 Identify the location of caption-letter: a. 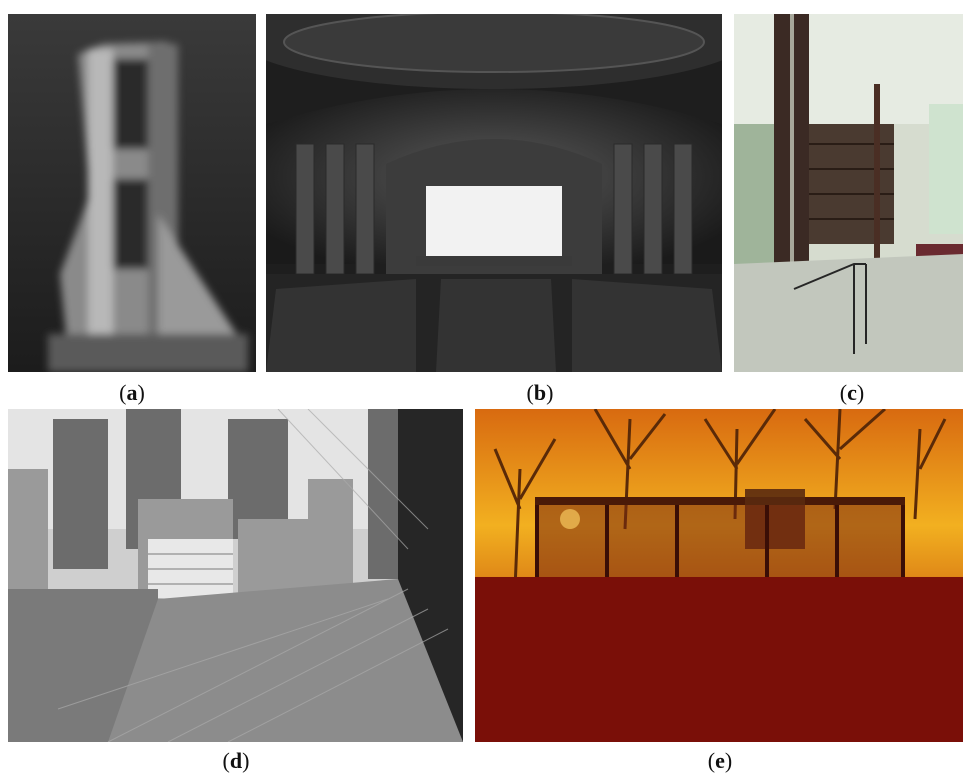
(132, 392).